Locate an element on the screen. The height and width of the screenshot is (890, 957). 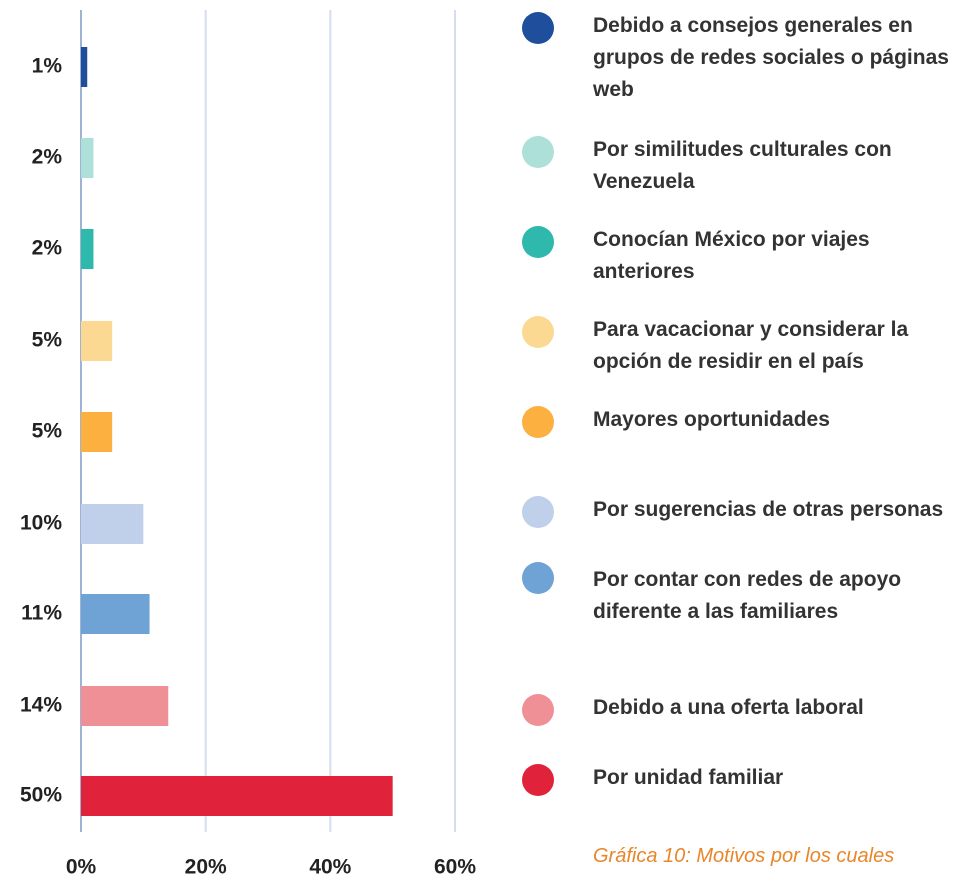
x-tick-label: 40% is located at coordinates (330, 867).